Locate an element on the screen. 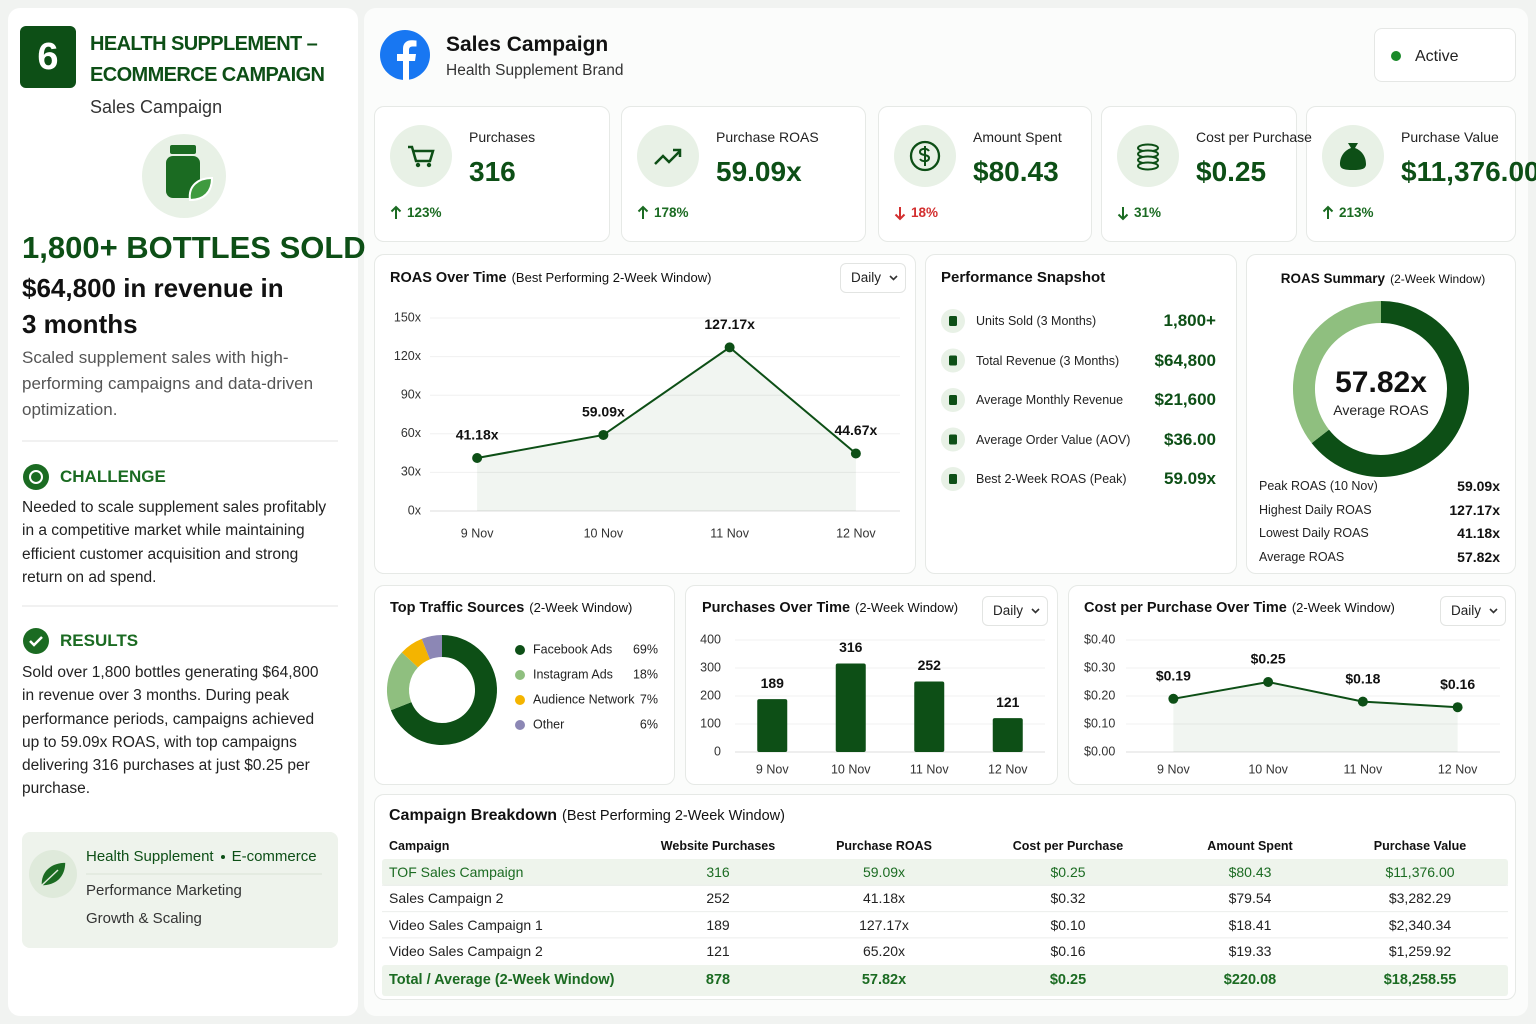 The width and height of the screenshot is (1536, 1024). legend-label: Other is located at coordinates (548, 724).